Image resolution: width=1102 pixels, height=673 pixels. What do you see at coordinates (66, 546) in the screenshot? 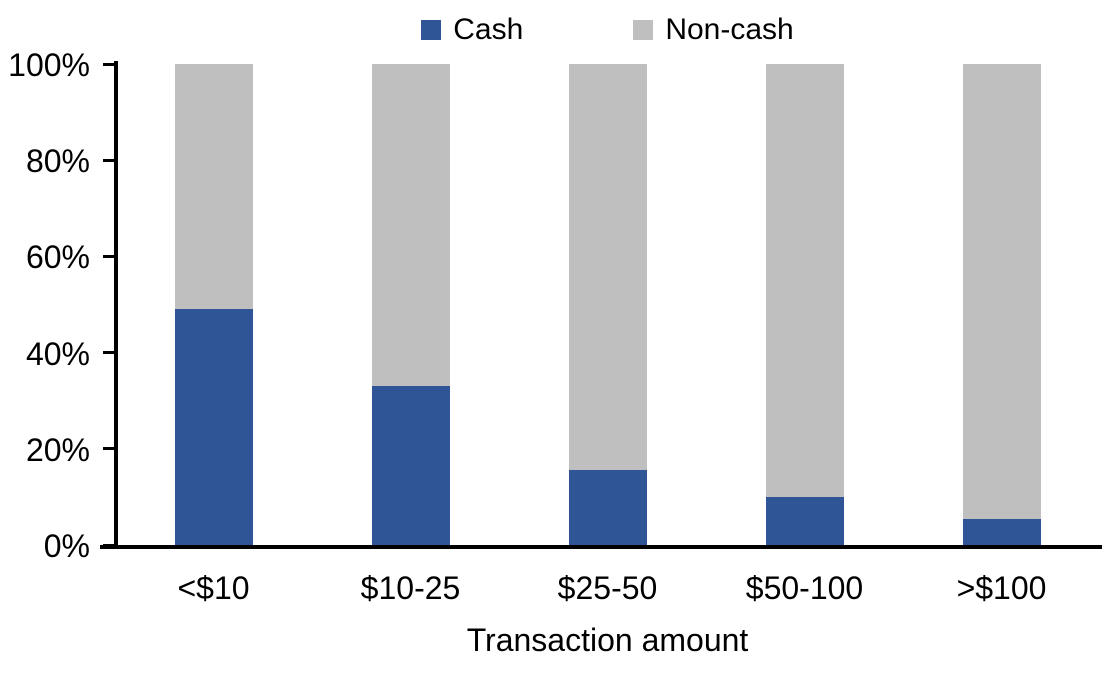
I see `y-tick-label: 0%` at bounding box center [66, 546].